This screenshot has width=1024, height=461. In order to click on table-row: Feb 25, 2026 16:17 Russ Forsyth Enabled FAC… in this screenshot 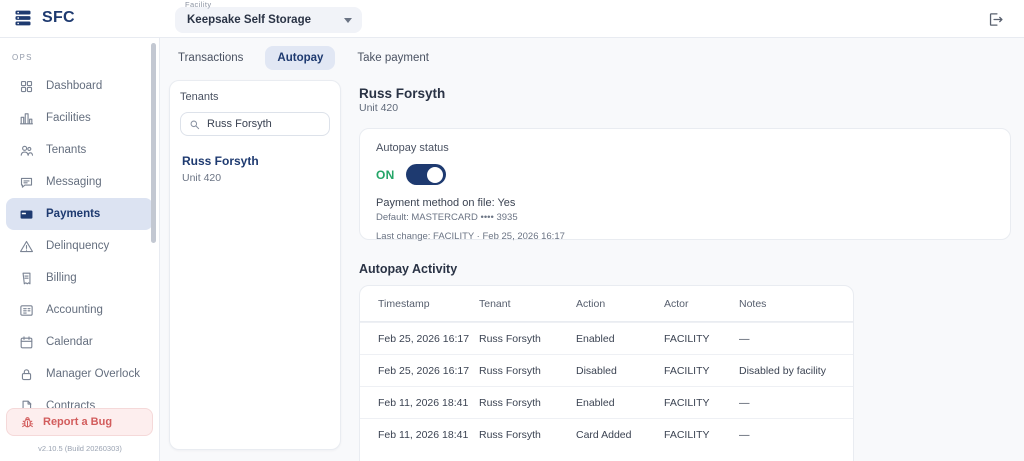, I will do `click(606, 338)`.